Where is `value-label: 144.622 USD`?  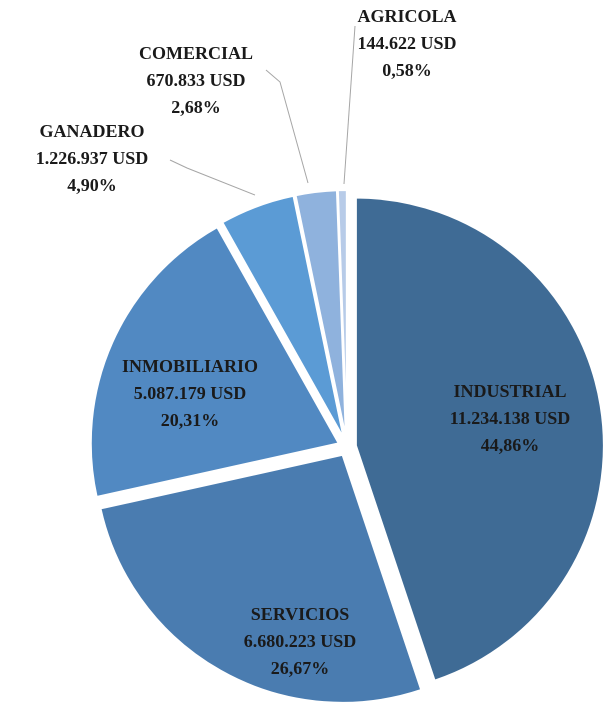
value-label: 144.622 USD is located at coordinates (406, 43).